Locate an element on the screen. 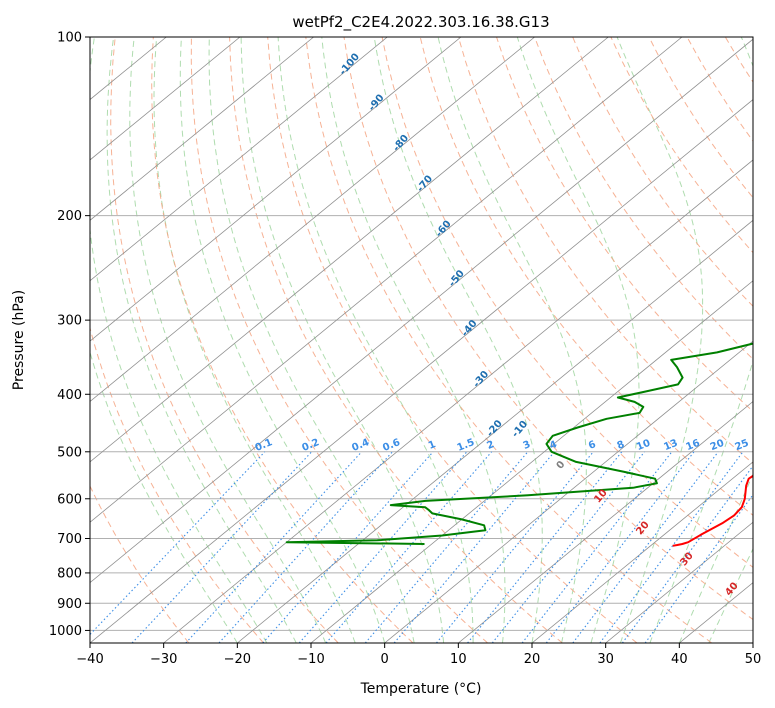 The image size is (775, 708). x-tick-label: −40 is located at coordinates (89, 659).